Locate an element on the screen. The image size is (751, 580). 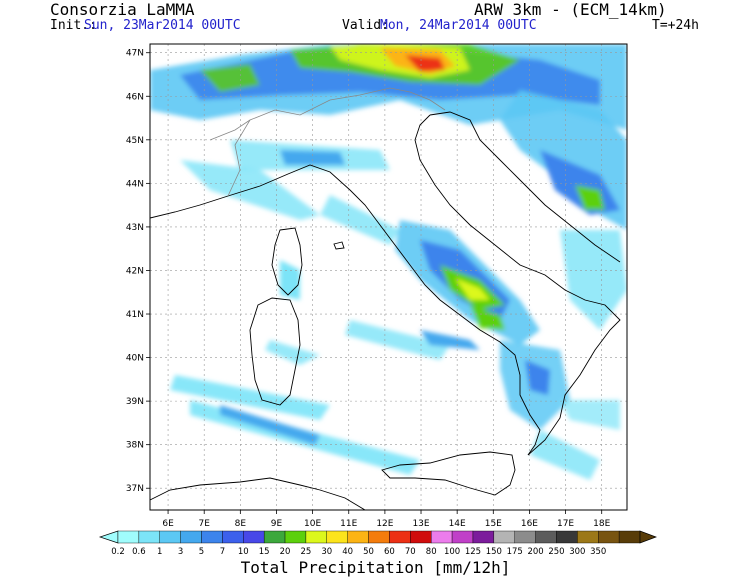
colorbar-max-arrow is located at coordinates (648, 537).